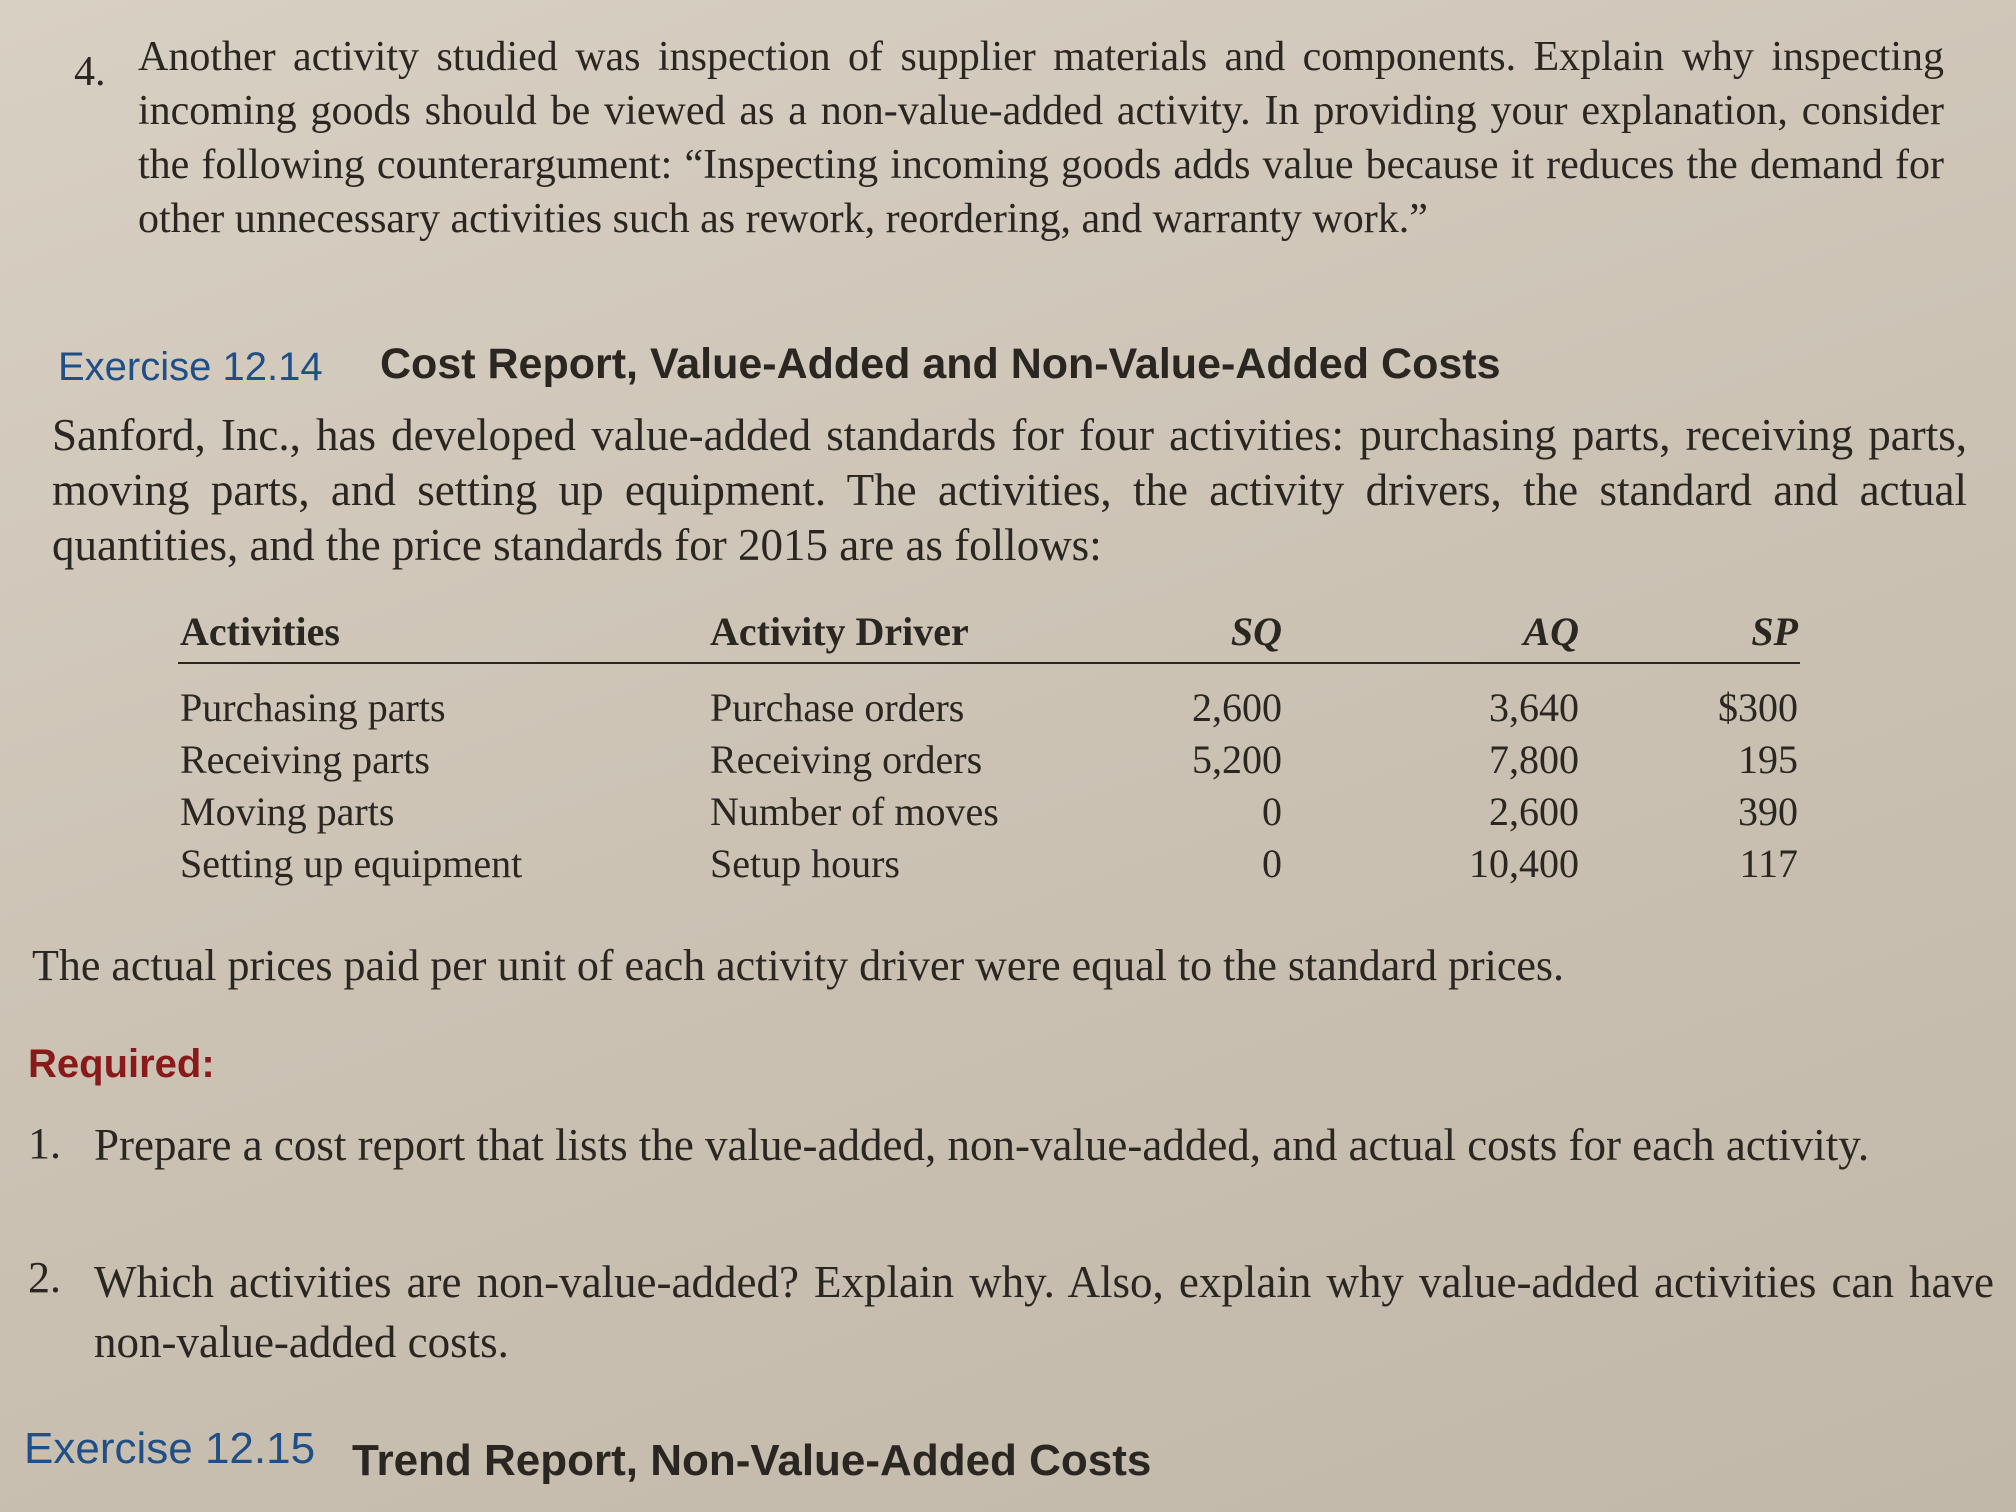 The width and height of the screenshot is (2016, 1512). What do you see at coordinates (170, 1448) in the screenshot?
I see `exercise-label: Exercise 12.15` at bounding box center [170, 1448].